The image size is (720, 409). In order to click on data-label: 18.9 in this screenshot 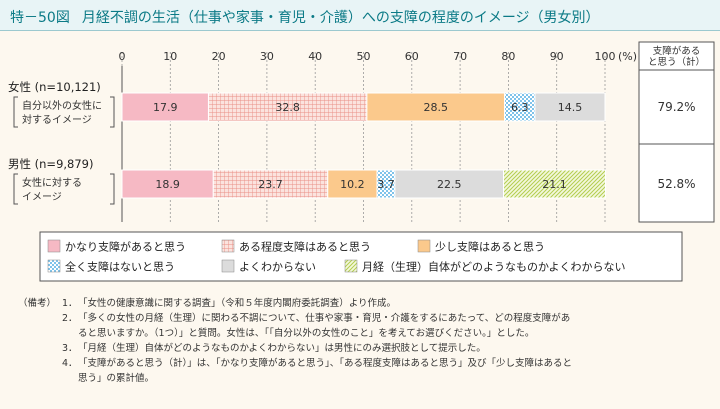, I will do `click(167, 184)`.